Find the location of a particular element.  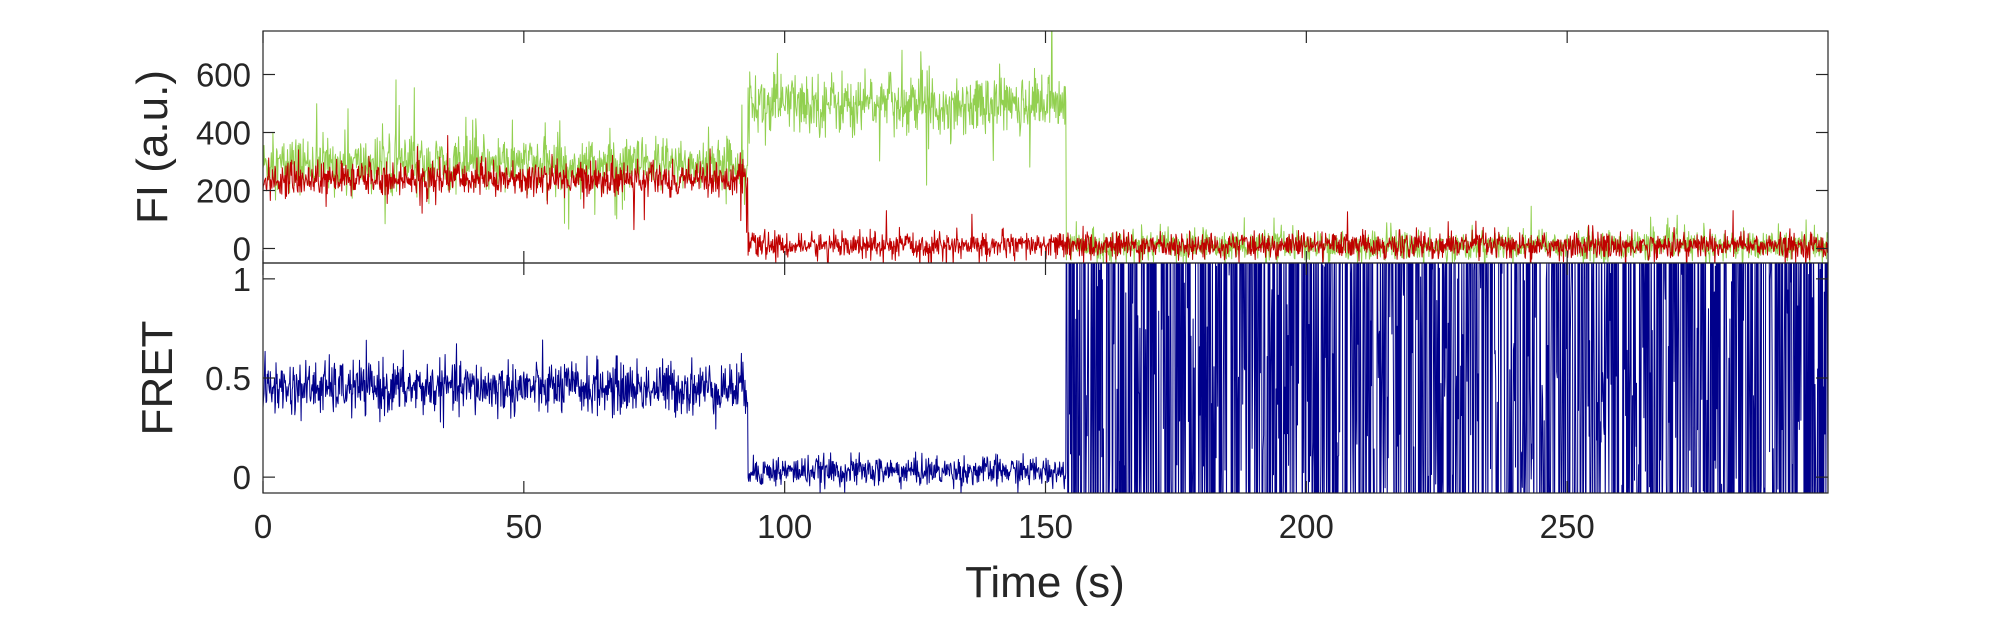

top-y-tick-label: 0 is located at coordinates (242, 249).